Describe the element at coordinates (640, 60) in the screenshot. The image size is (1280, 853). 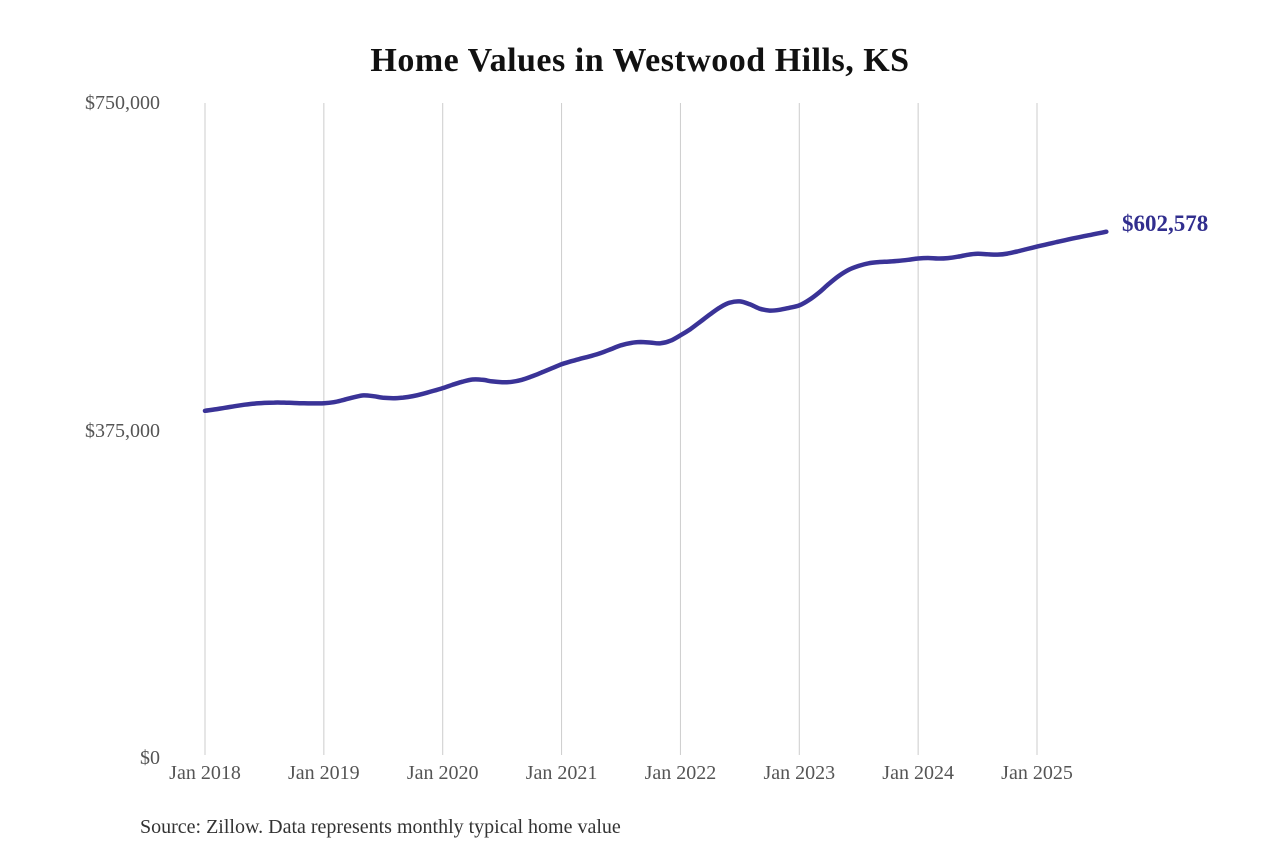
I see `chart-title: Home Values in Westwood Hills, KS` at that location.